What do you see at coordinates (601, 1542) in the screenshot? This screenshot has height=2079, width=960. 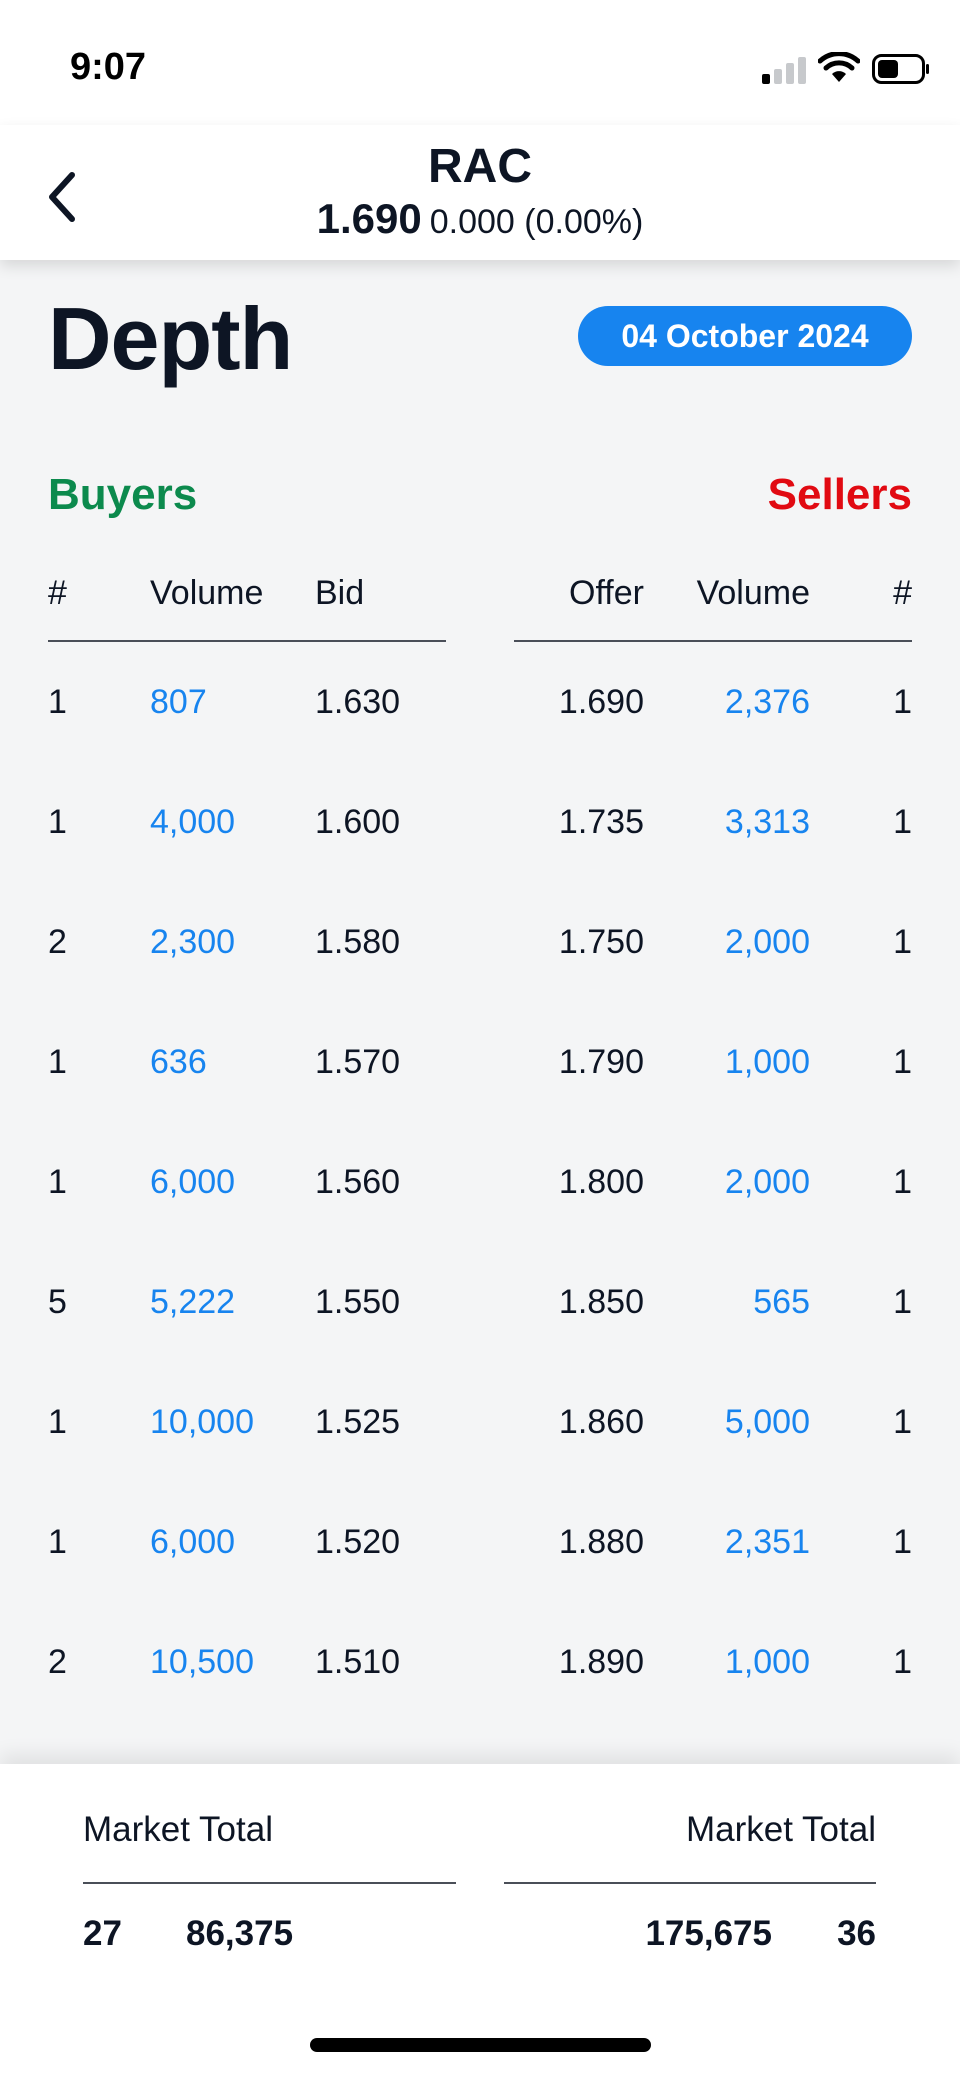 I see `seller-price-cell: 1.880` at bounding box center [601, 1542].